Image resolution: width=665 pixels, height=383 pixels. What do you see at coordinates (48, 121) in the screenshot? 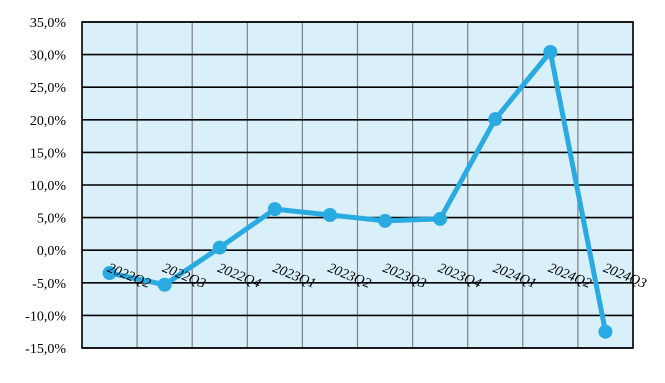
I see `y-tick-label: 20,0%` at bounding box center [48, 121].